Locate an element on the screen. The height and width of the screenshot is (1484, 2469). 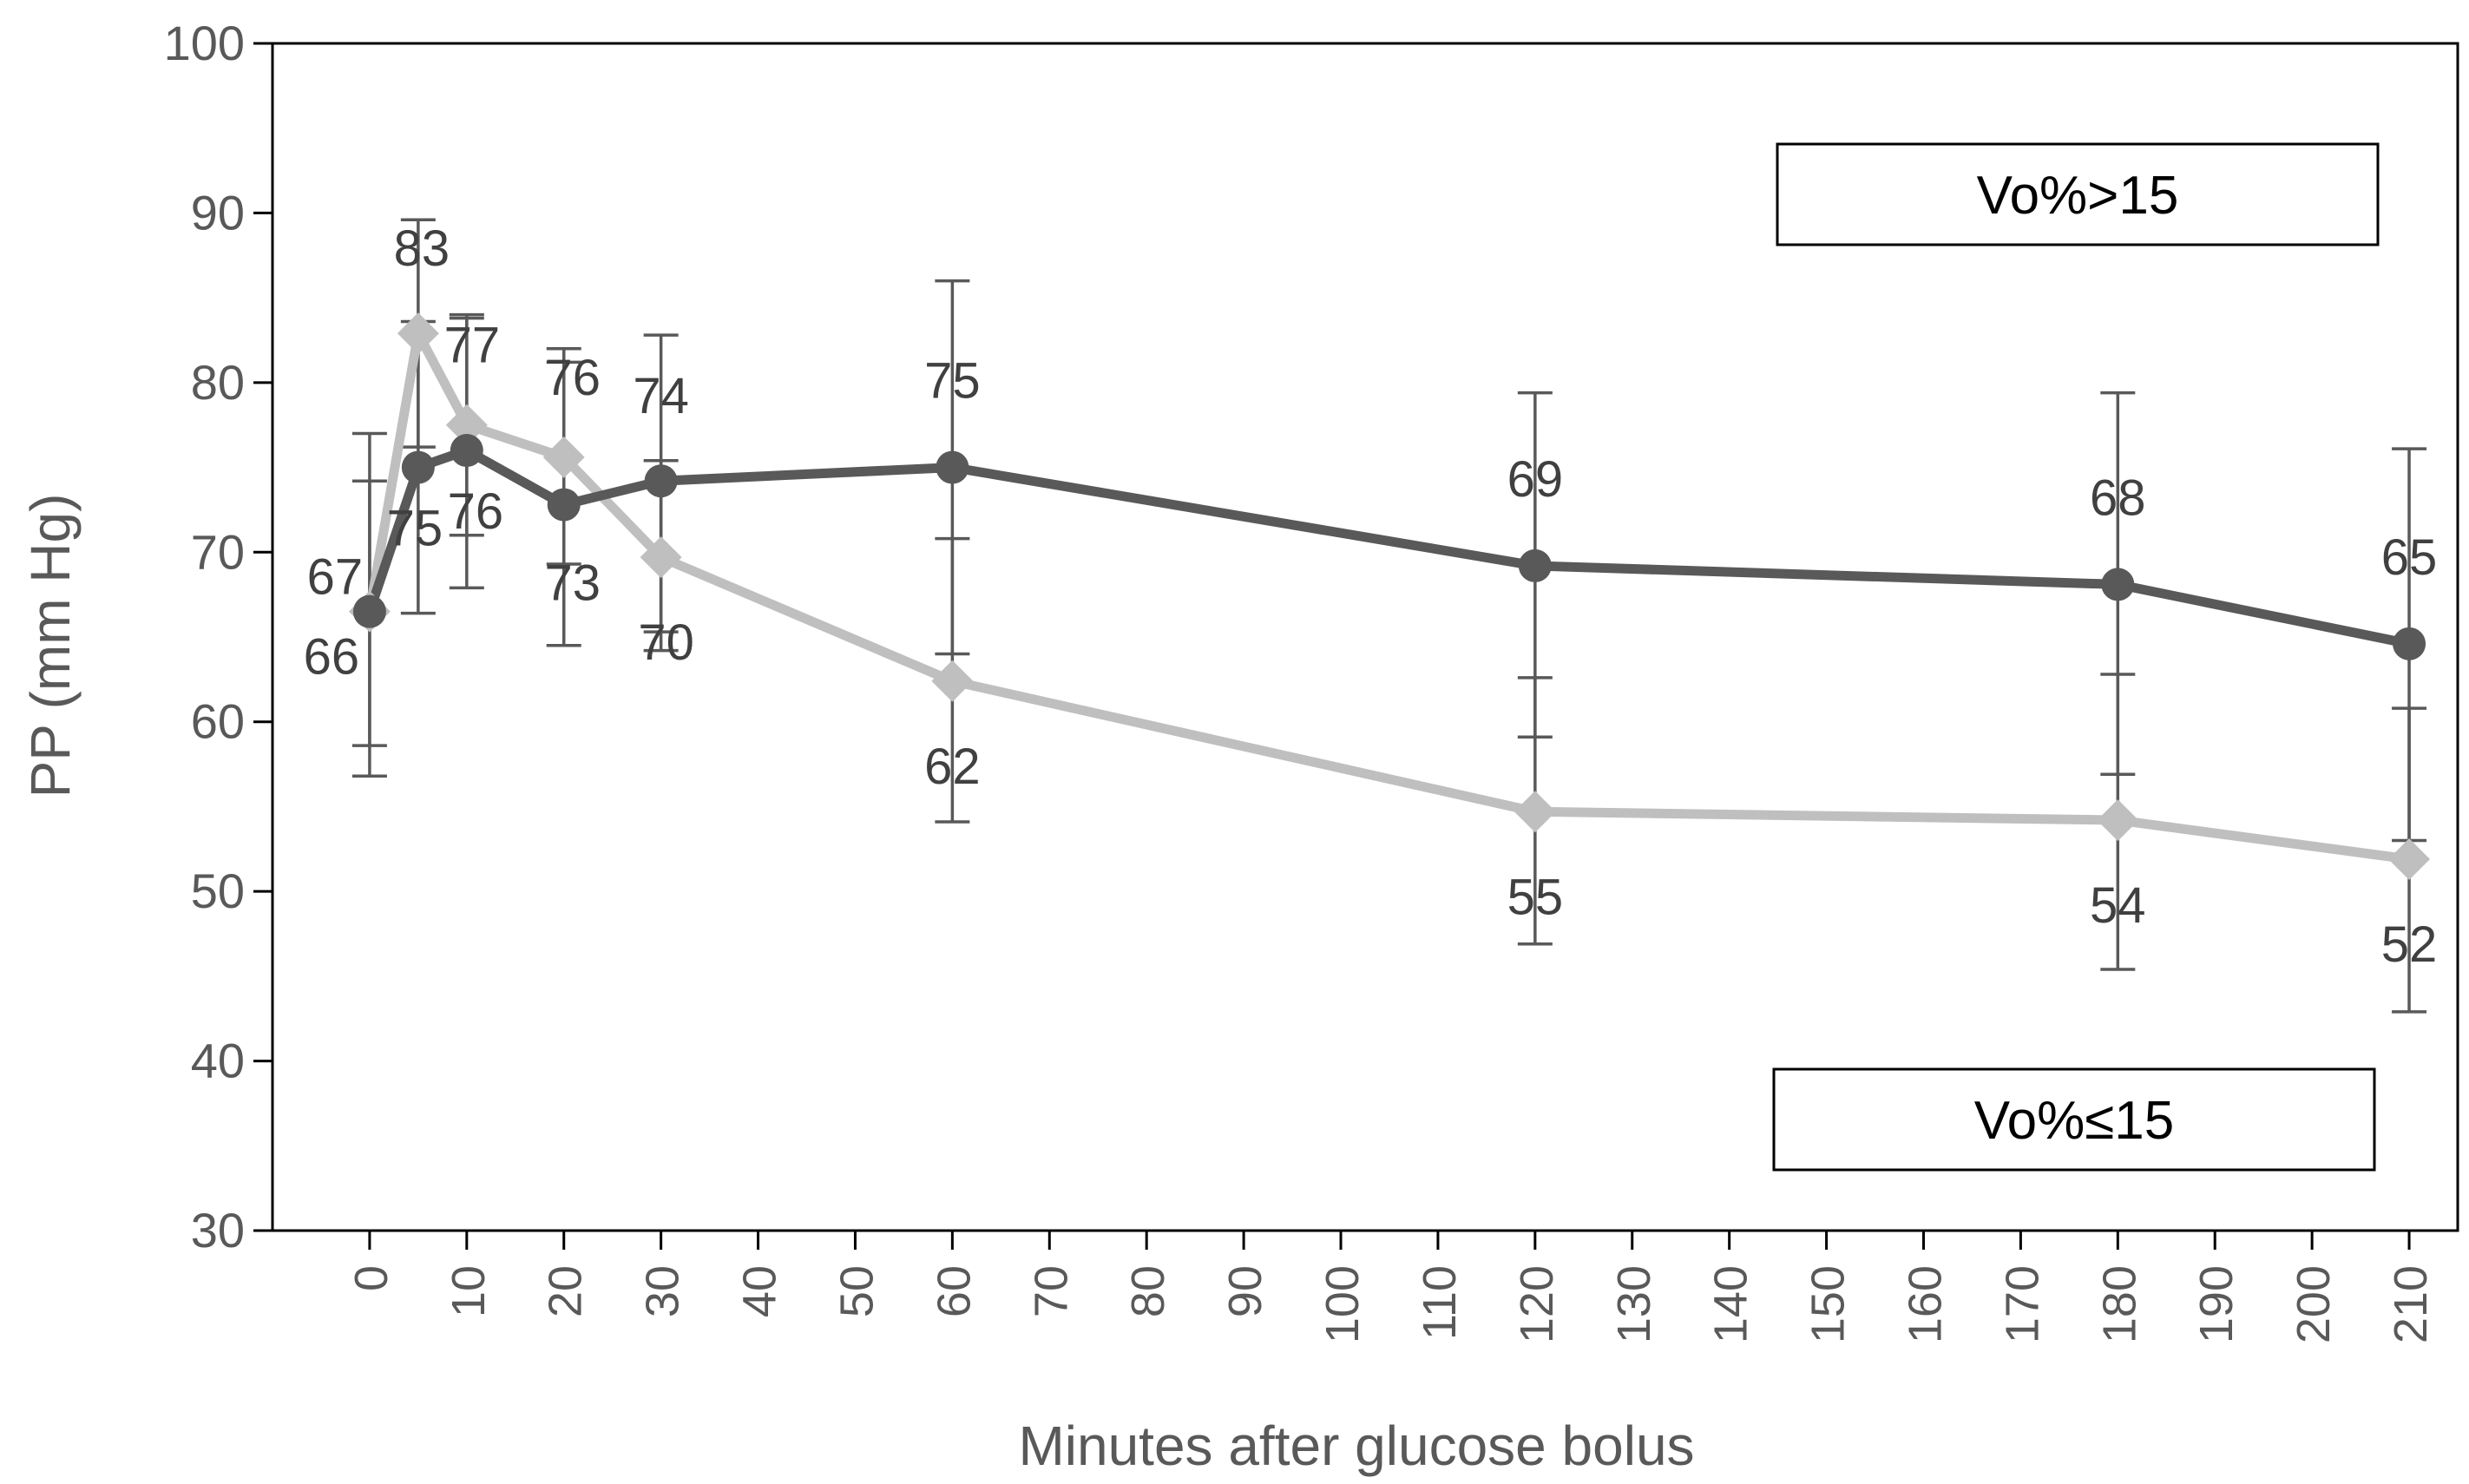
y-tick-label: 50 is located at coordinates (218, 891).